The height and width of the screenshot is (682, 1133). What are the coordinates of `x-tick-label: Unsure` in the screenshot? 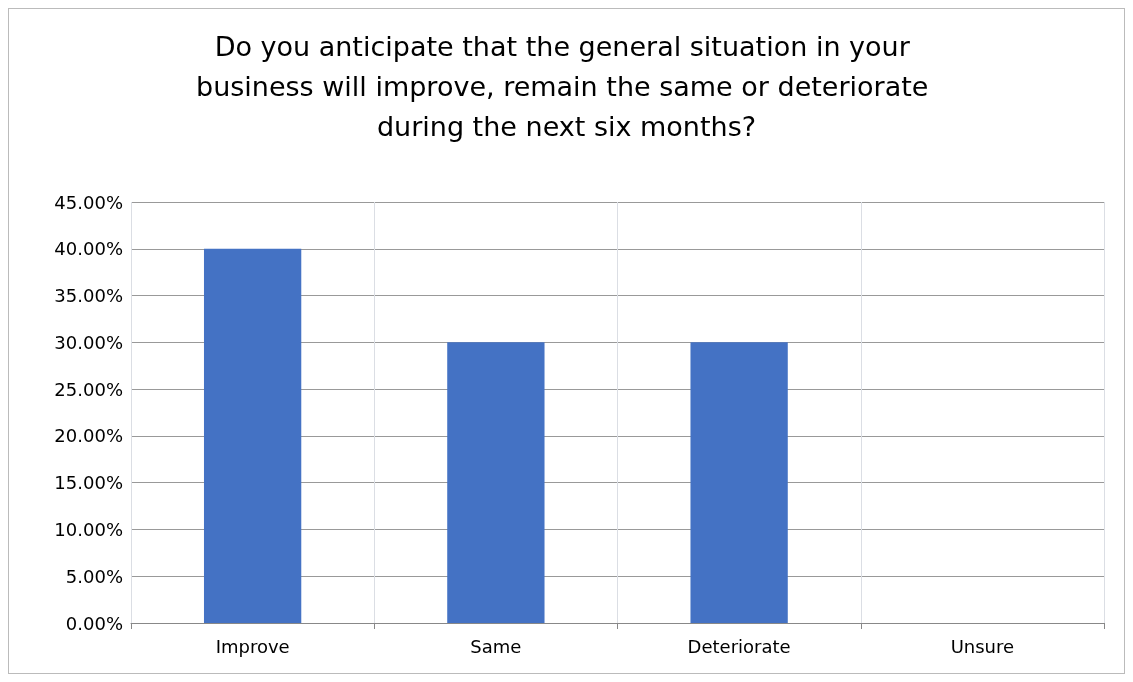 It's located at (982, 646).